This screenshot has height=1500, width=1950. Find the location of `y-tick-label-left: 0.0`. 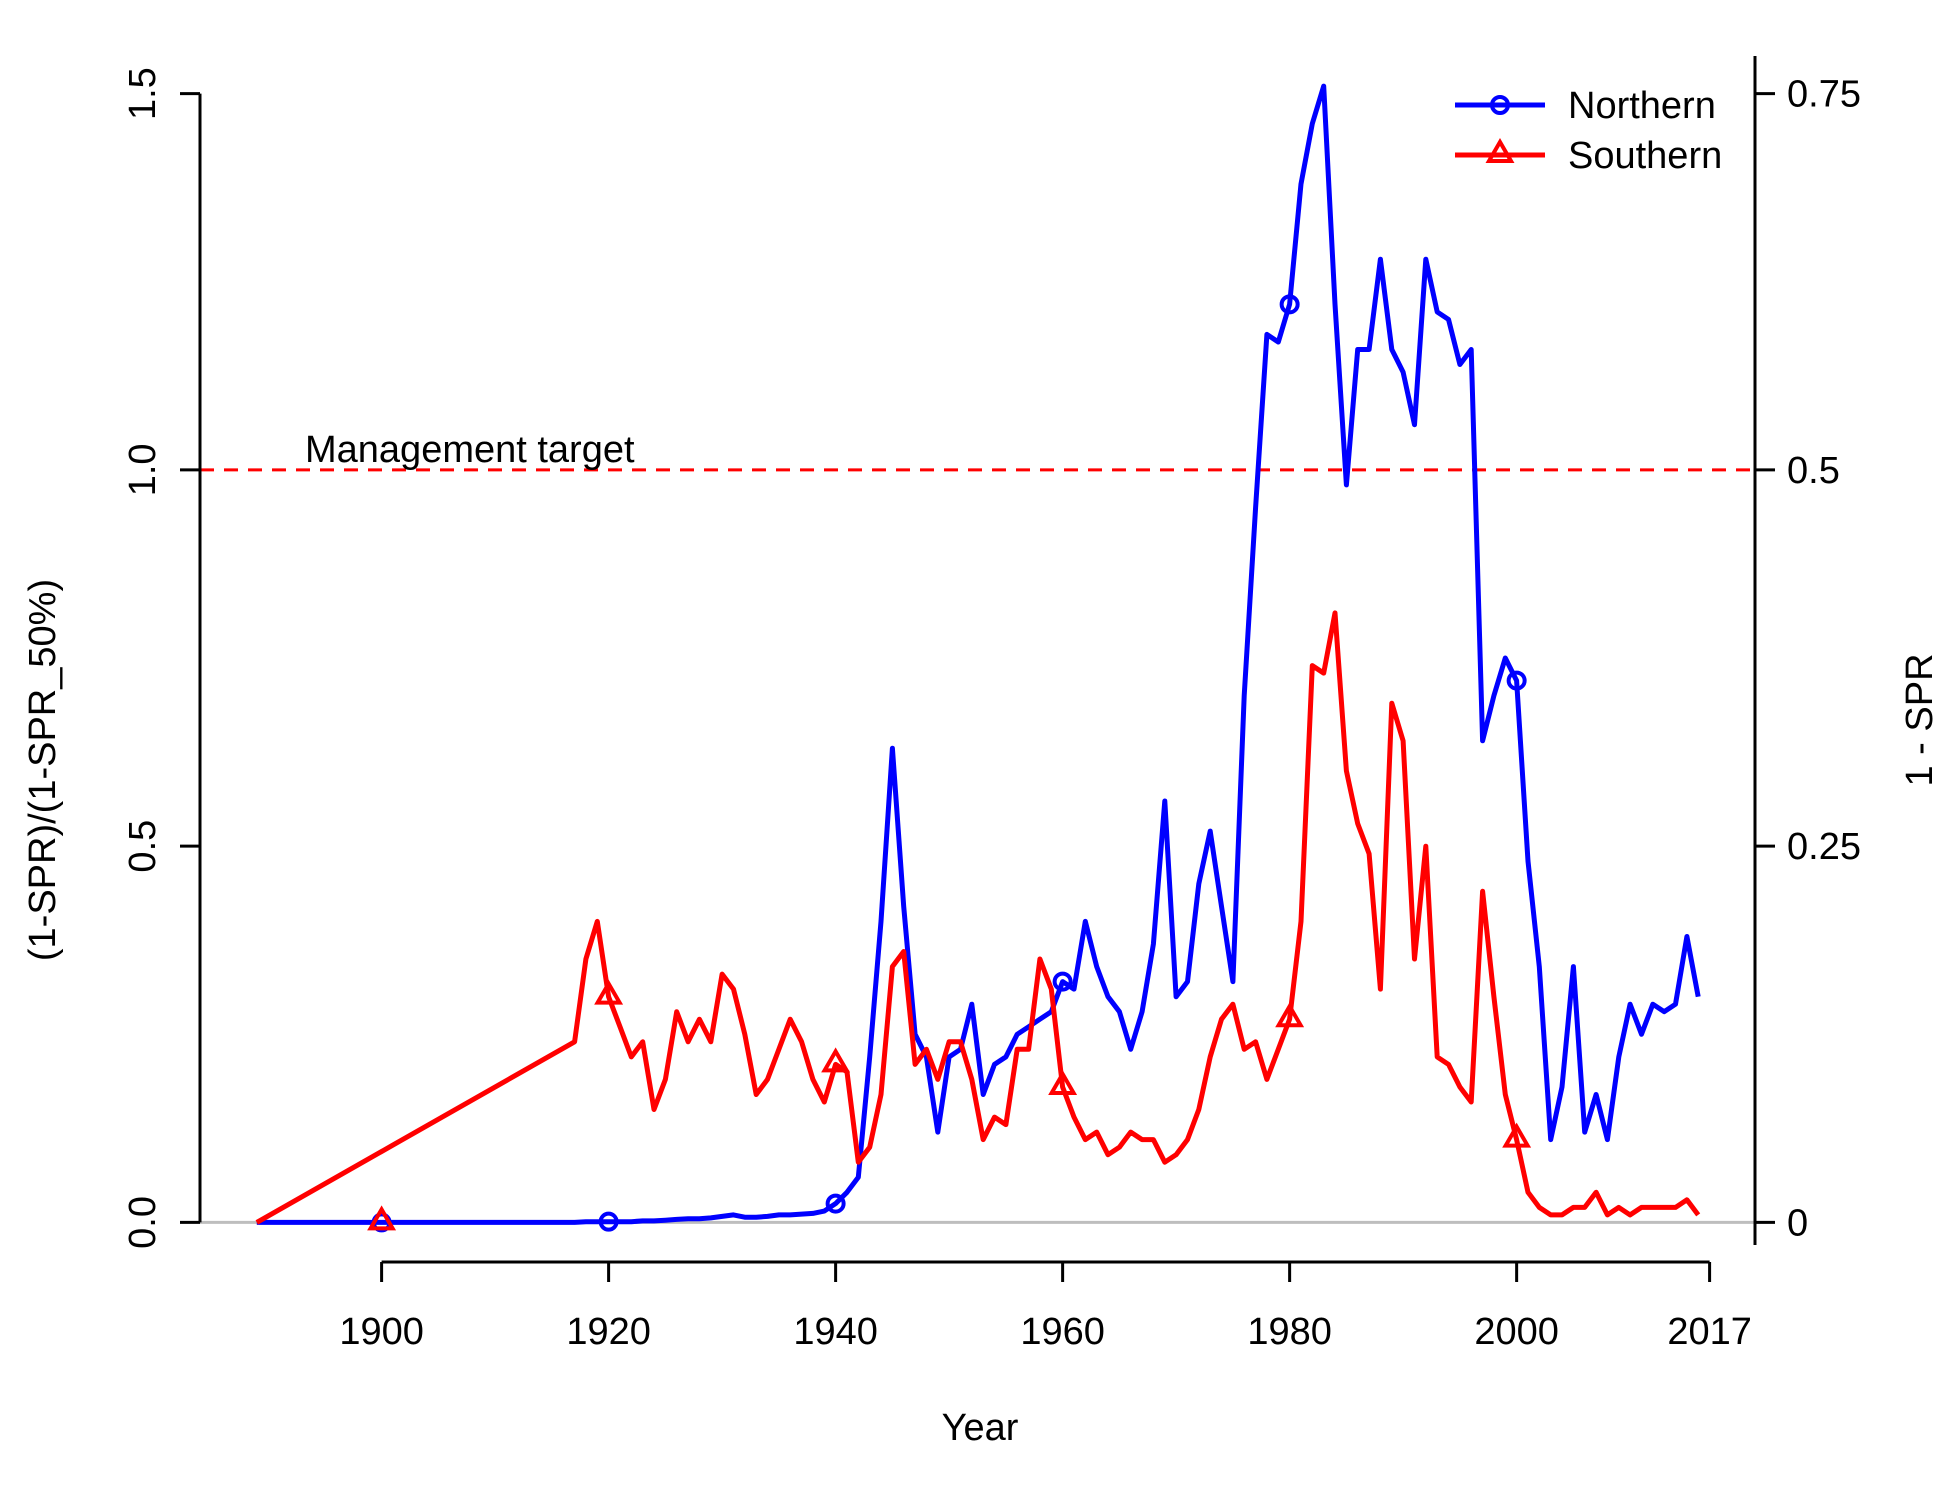

y-tick-label-left: 0.0 is located at coordinates (143, 1222).